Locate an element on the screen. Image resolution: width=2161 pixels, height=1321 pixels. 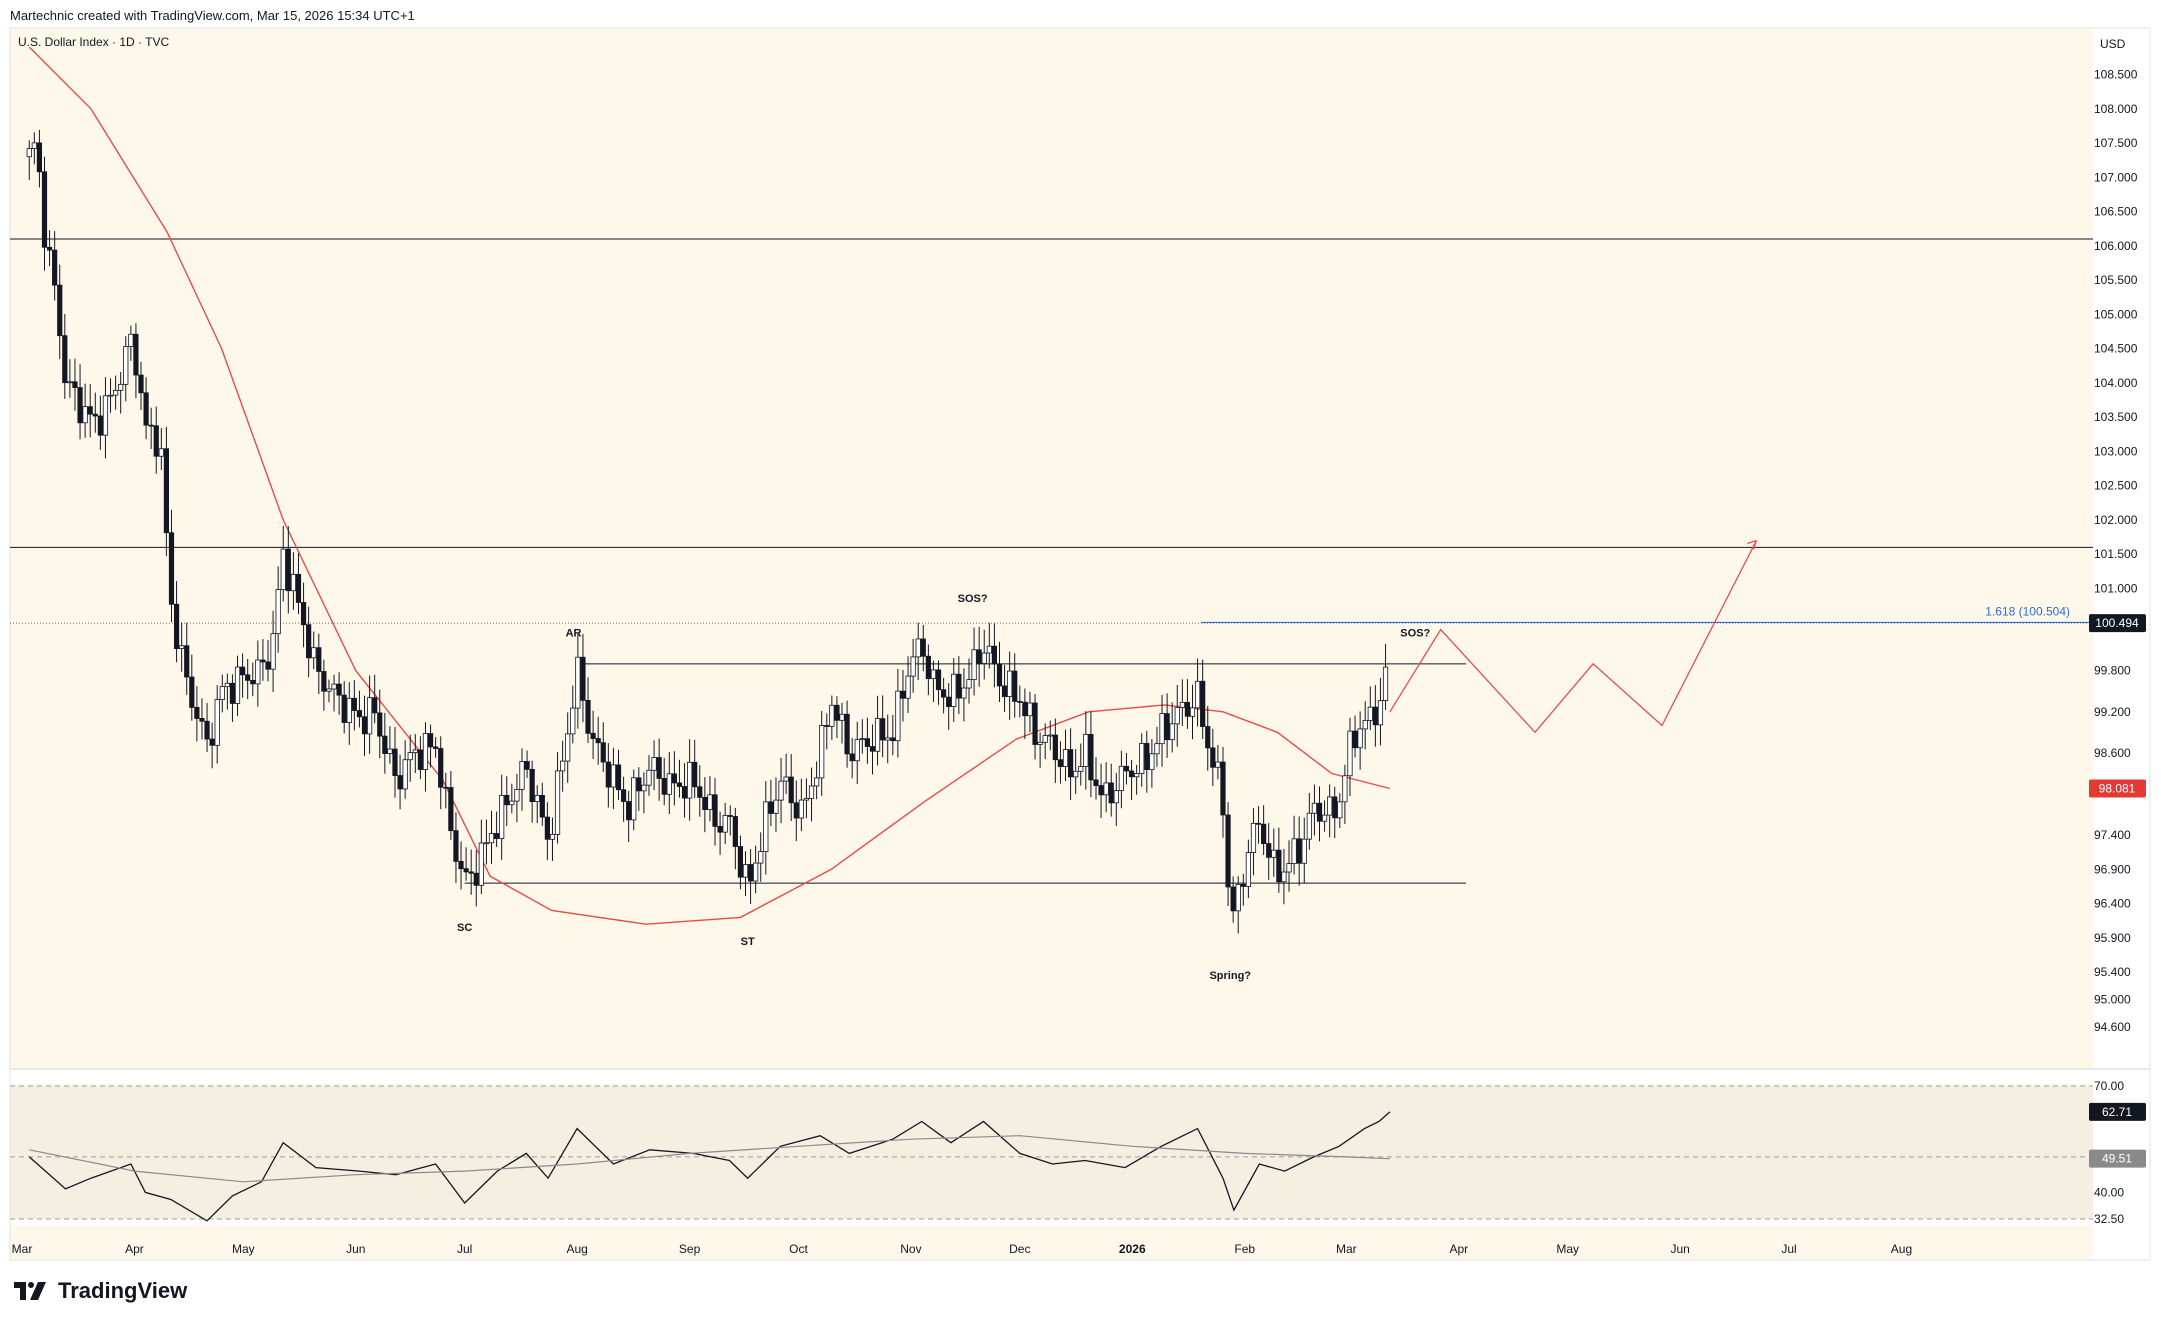
price-tick-label: 108.500 is located at coordinates (2116, 75).